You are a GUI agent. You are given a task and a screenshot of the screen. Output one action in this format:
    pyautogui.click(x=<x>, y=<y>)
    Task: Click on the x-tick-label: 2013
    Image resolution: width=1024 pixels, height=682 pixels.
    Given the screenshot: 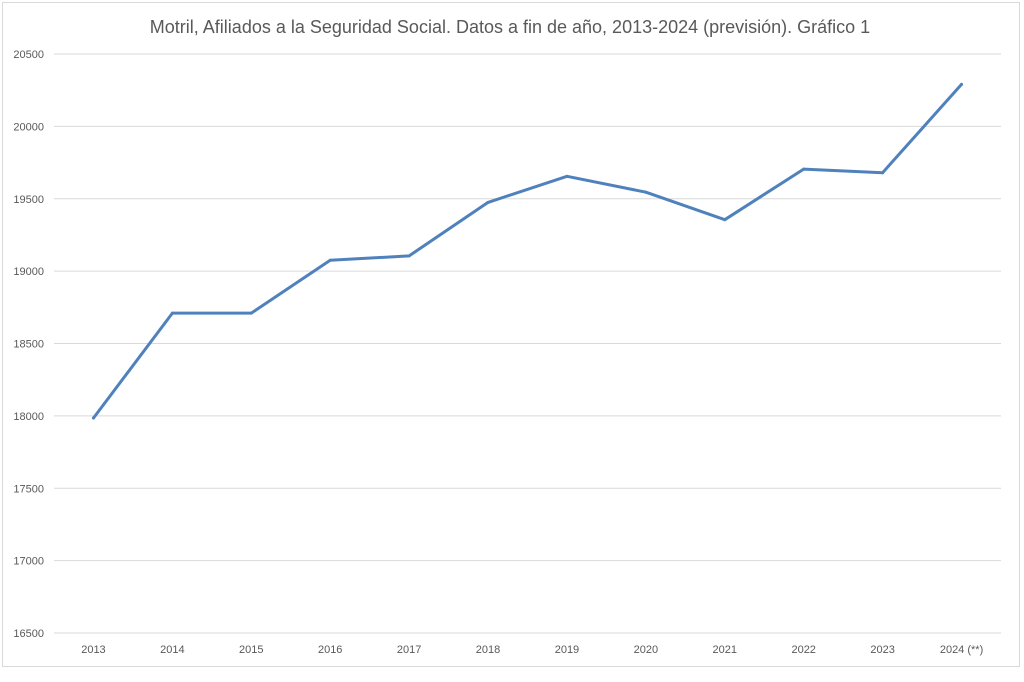 What is the action you would take?
    pyautogui.click(x=93, y=650)
    